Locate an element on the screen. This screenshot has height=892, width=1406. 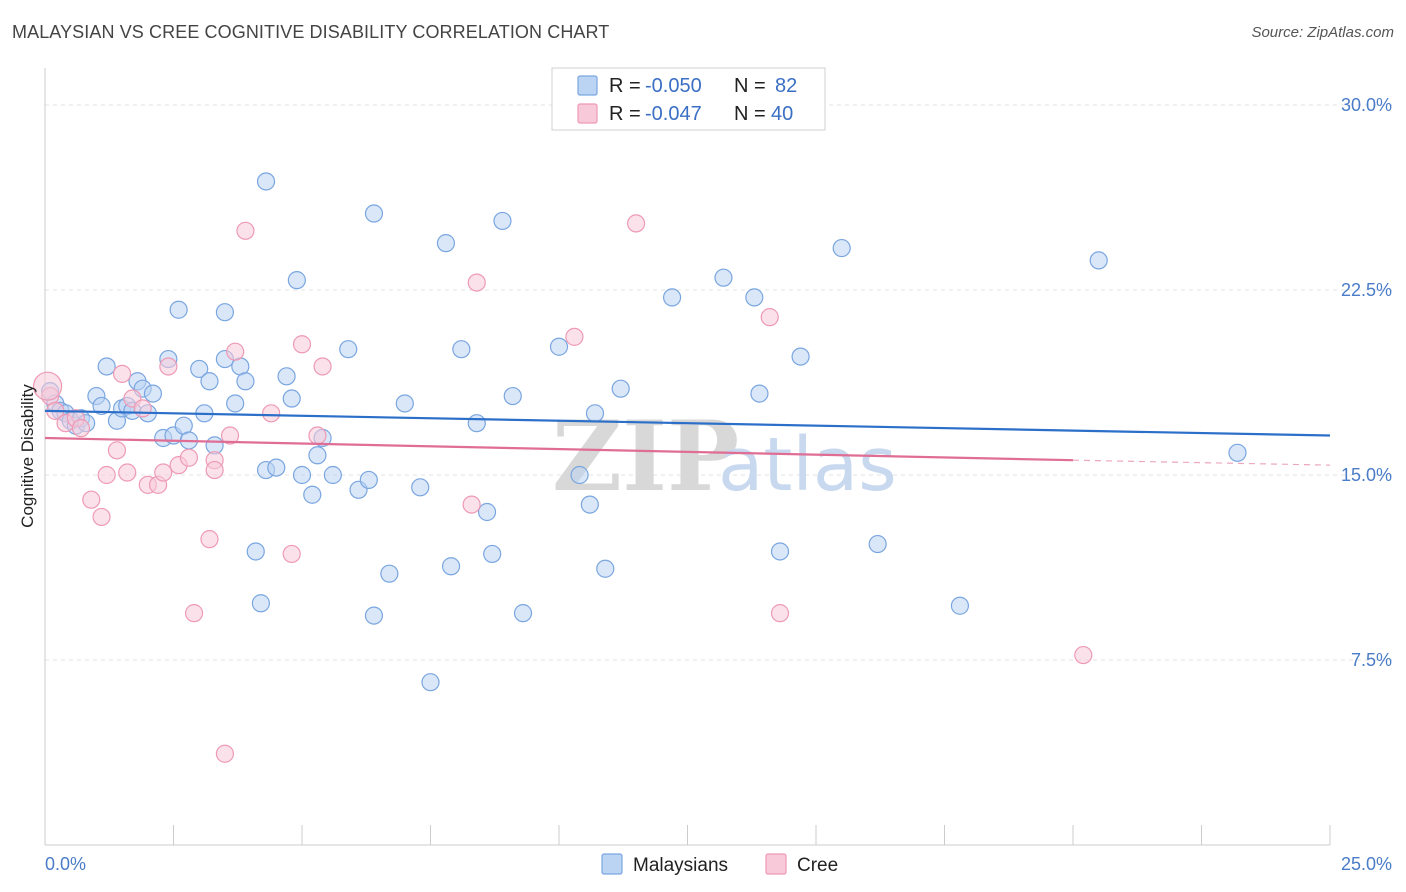
series-legend-swatch-malaysians is located at coordinates (612, 864).